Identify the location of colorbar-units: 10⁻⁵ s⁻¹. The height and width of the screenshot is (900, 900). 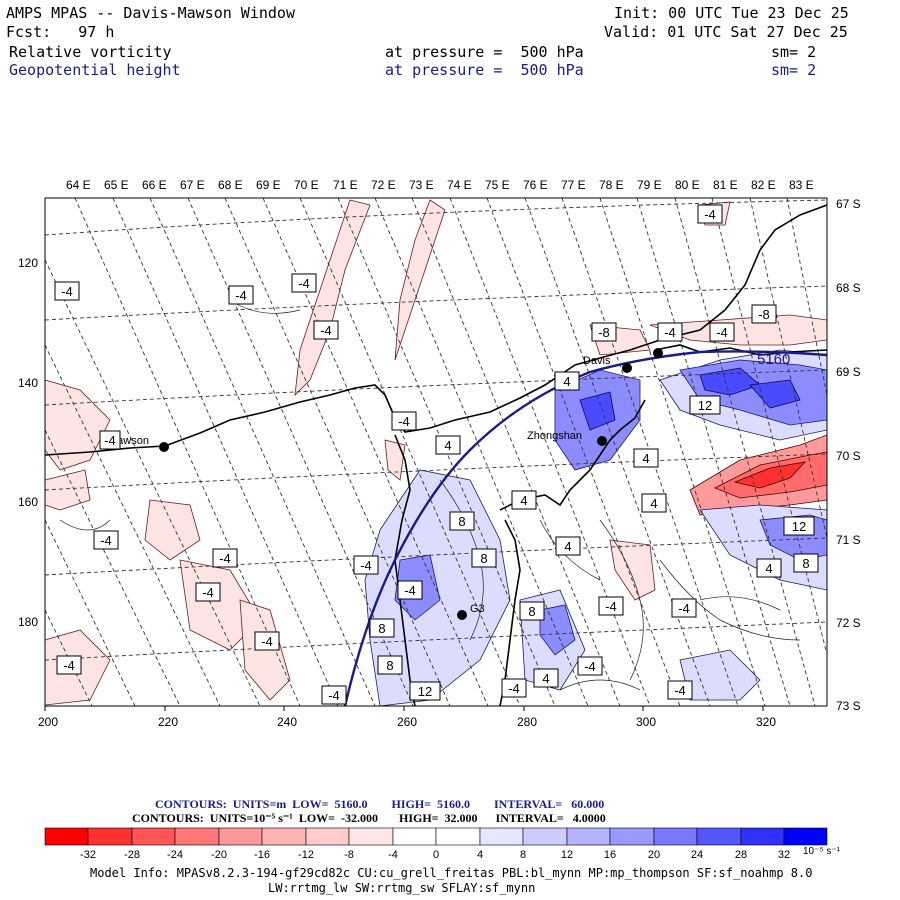
(822, 851).